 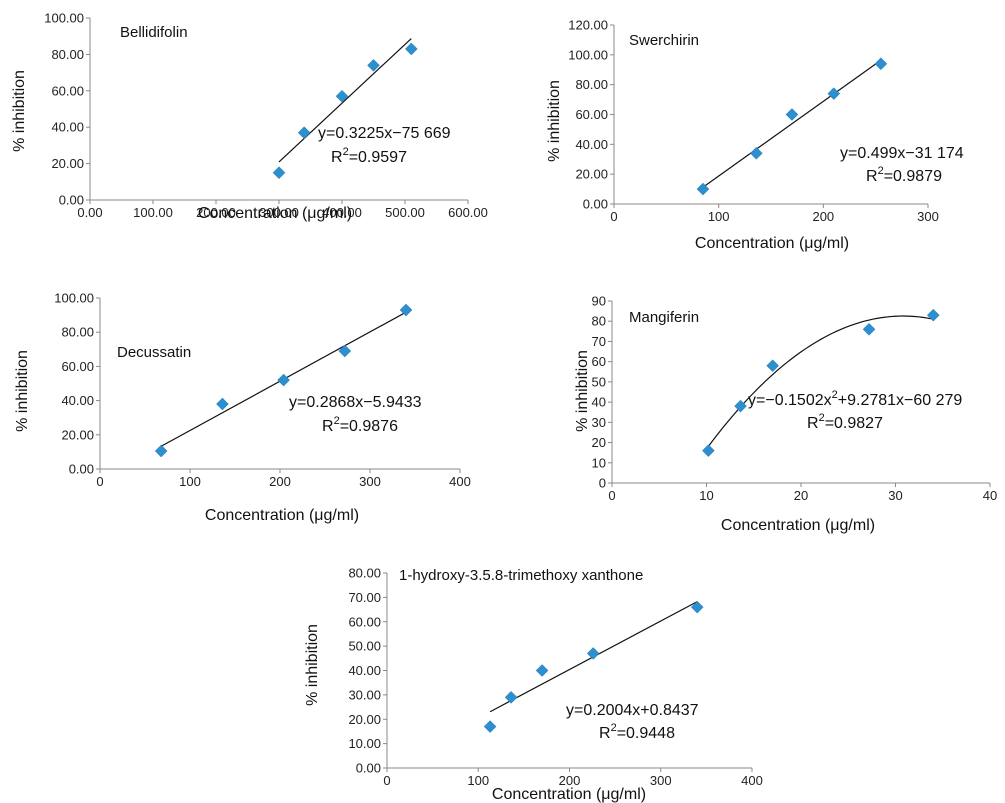 I want to click on y-tick-label: 20, so click(x=599, y=442).